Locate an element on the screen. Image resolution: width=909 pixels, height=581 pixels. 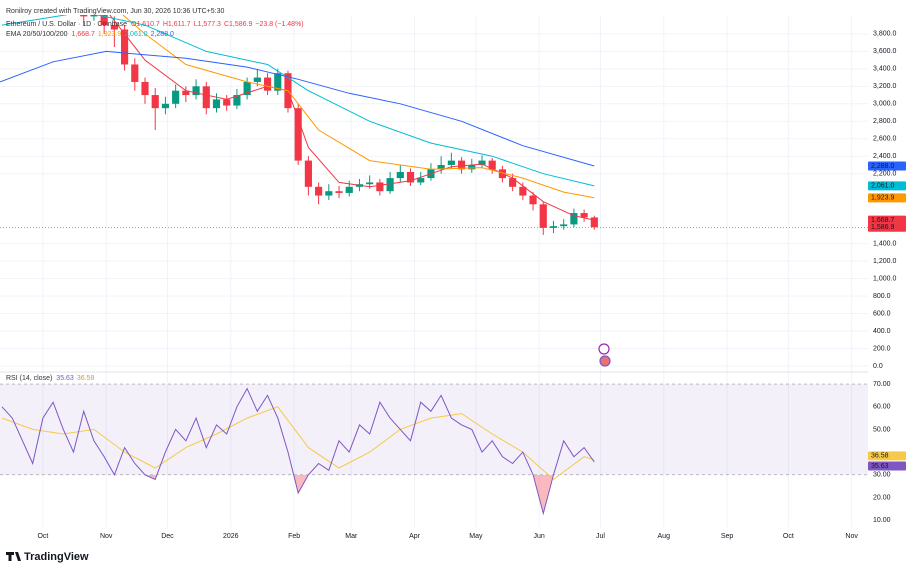
rsi-line is located at coordinates (298, 451).